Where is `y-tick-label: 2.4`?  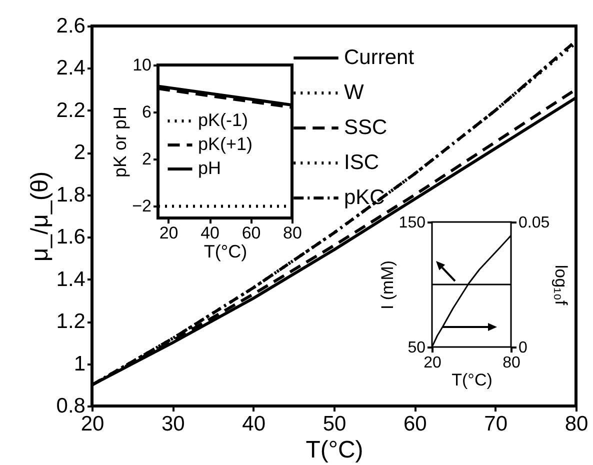
y-tick-label: 2.4 is located at coordinates (71, 68).